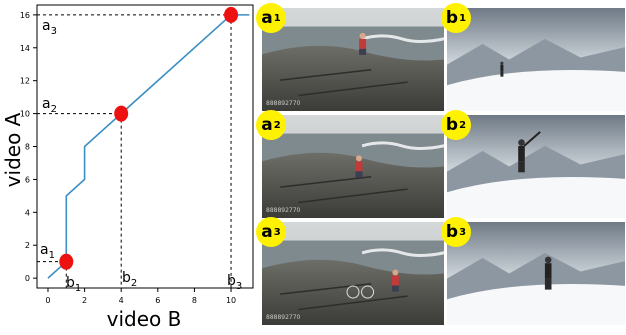 The width and height of the screenshot is (626, 335). What do you see at coordinates (25, 114) in the screenshot?
I see `y-tick-label: 10` at bounding box center [25, 114].